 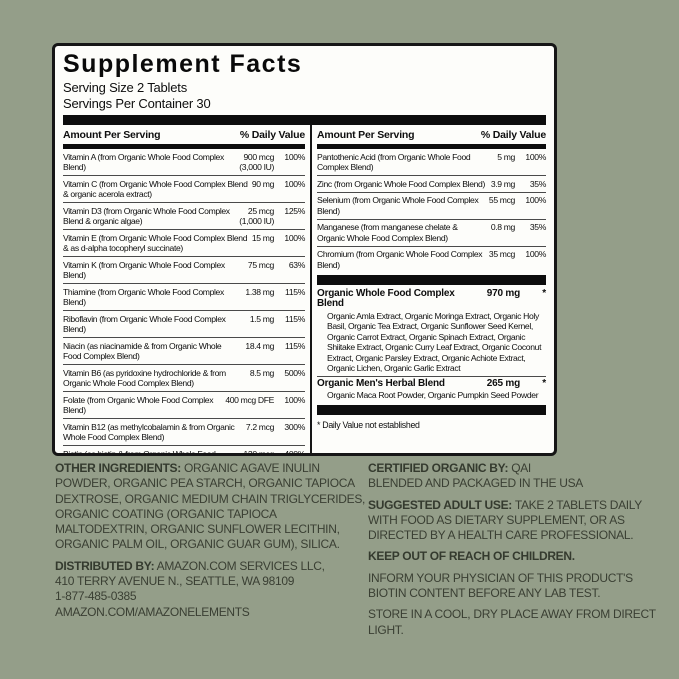 I want to click on nutrient-amount: 18.4 mg, so click(x=259, y=346).